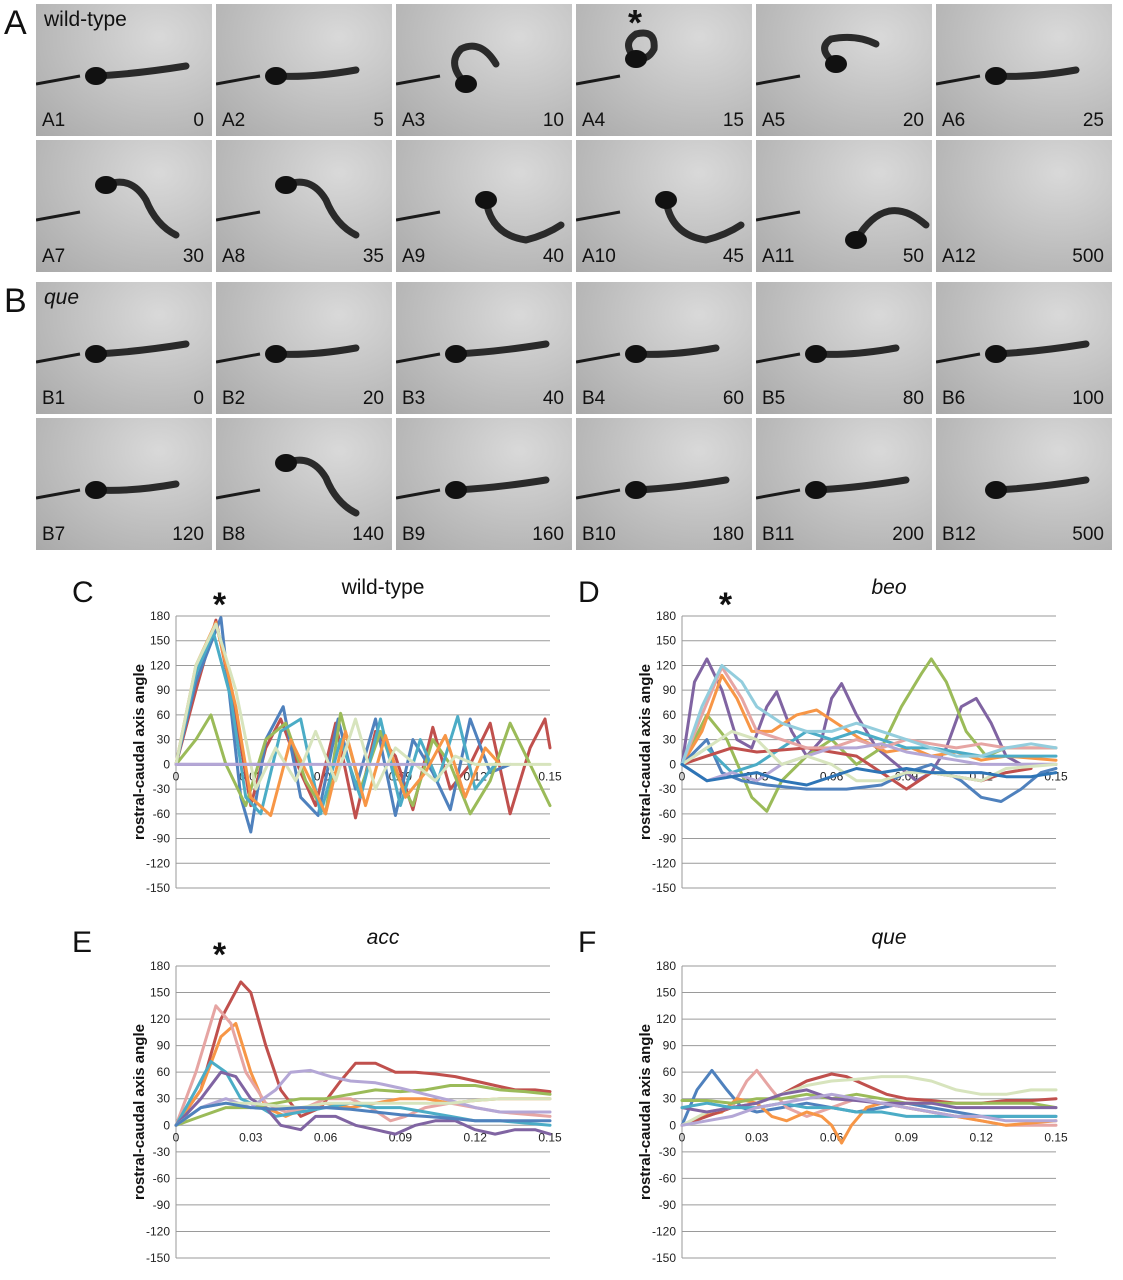  I want to click on frame-label: B6, so click(954, 398).